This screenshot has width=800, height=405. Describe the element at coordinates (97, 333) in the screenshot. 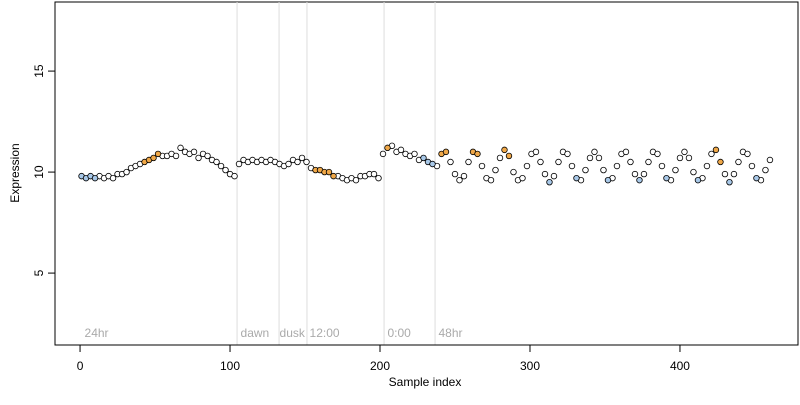

I see `annotation: 24hr` at that location.